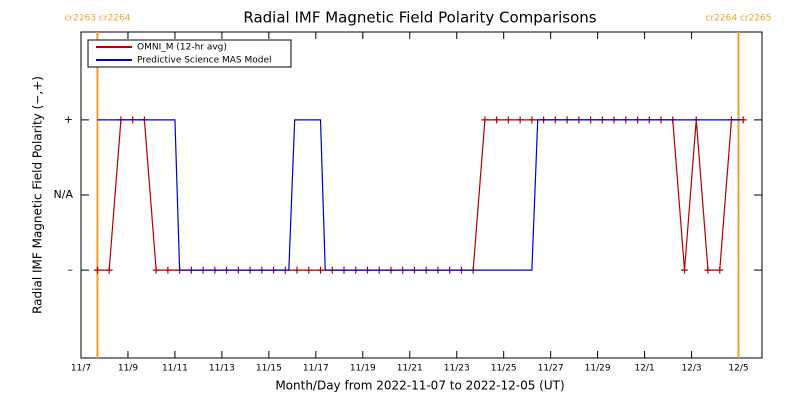 The image size is (800, 400). Describe the element at coordinates (38, 195) in the screenshot. I see `y-axis-label: Radial IMF Magnetic Field Polarity (−,+)` at that location.